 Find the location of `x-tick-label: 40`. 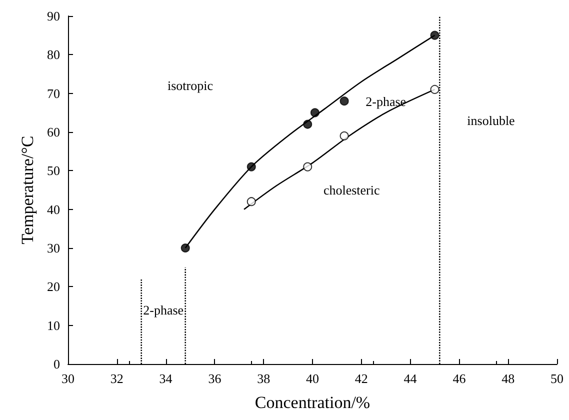

x-tick-label: 40 is located at coordinates (312, 378).